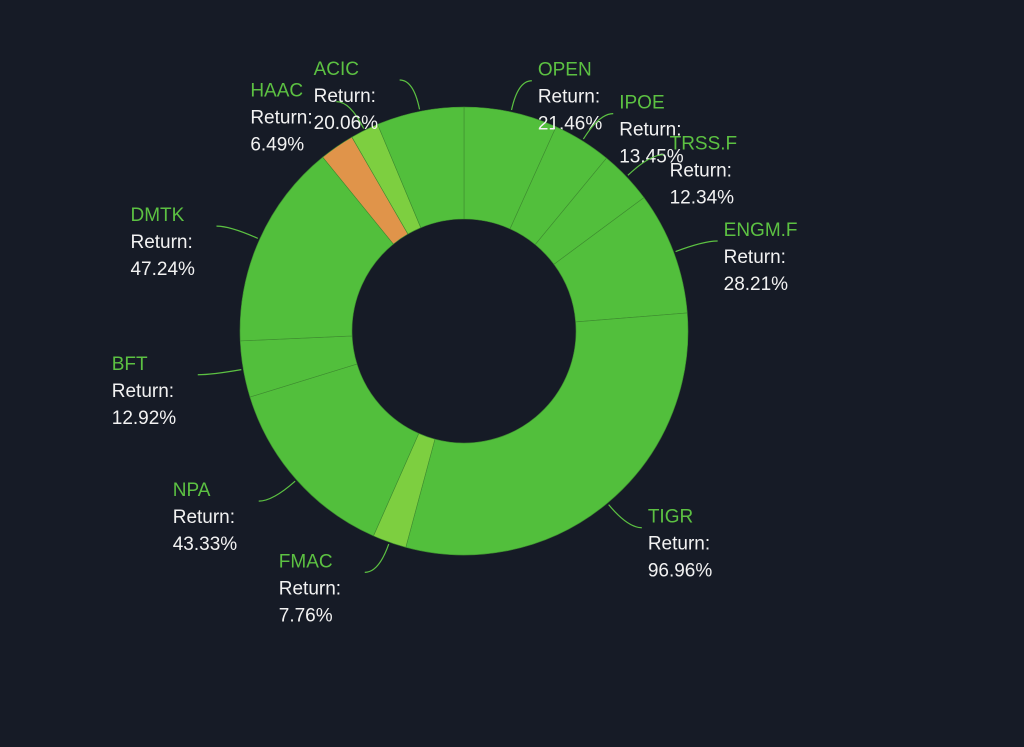 The image size is (1024, 747). Describe the element at coordinates (702, 198) in the screenshot. I see `value-label: 12.34%` at that location.